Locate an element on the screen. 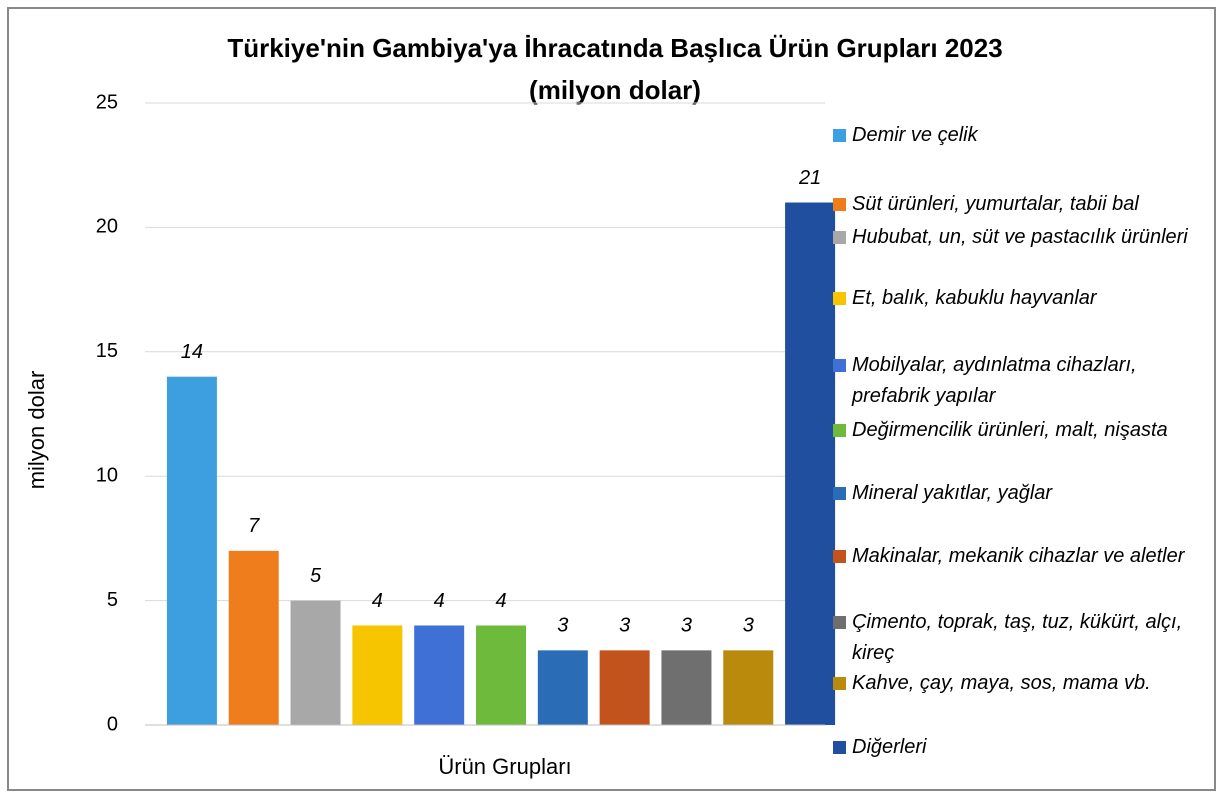 This screenshot has width=1223, height=799. legend-item: Hububat, un, süt ve pastacılık ürünleri is located at coordinates (1023, 237).